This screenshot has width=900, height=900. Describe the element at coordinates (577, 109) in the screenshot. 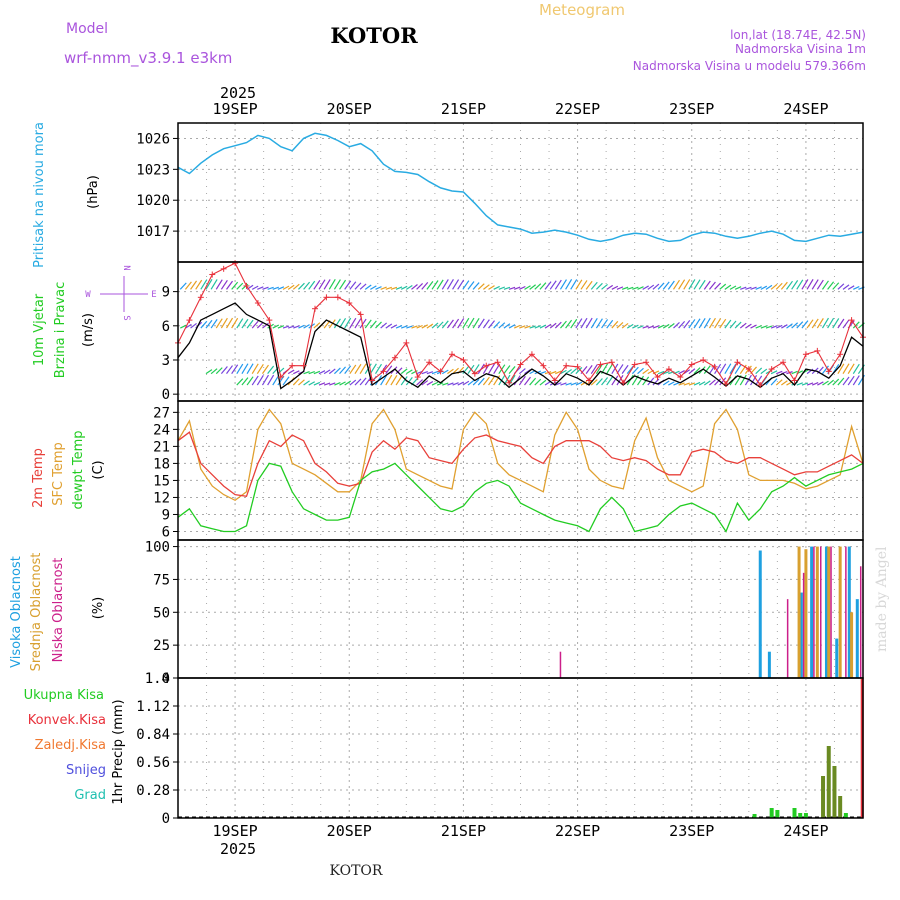

I see `top-day-label: 22SEP` at that location.